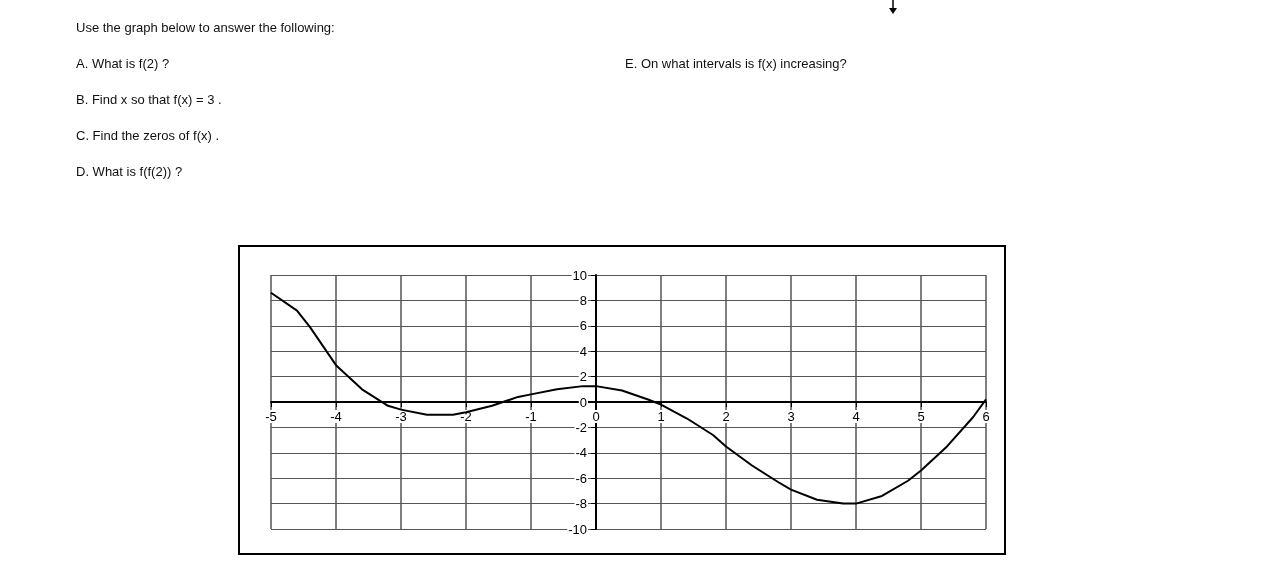  I want to click on y-tick-label: -10, so click(577, 529).